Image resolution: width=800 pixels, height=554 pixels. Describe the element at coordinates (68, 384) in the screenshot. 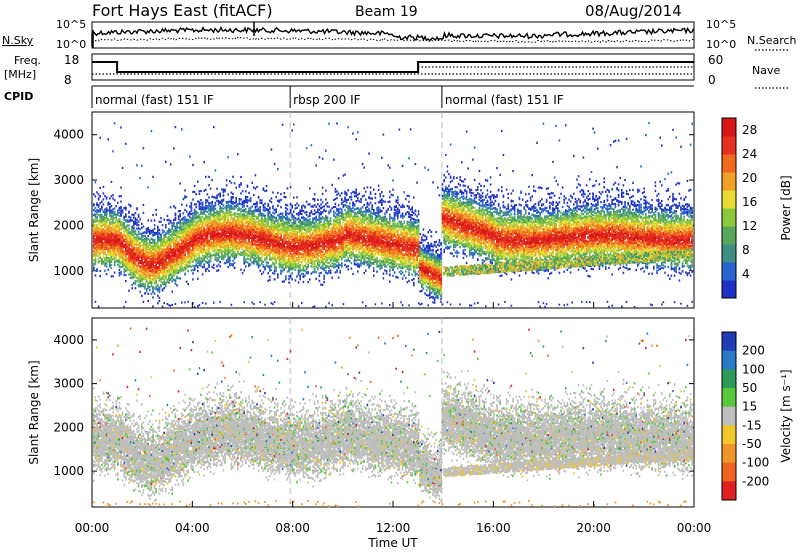

I see `velocity-ytick-label: 3000` at that location.